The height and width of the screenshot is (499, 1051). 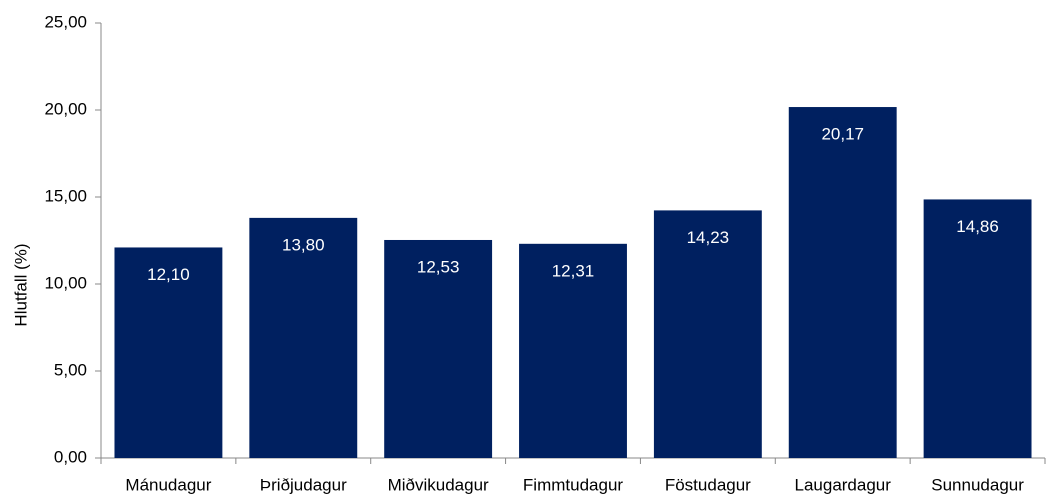 What do you see at coordinates (843, 484) in the screenshot?
I see `x-tick-label: Laugardagur` at bounding box center [843, 484].